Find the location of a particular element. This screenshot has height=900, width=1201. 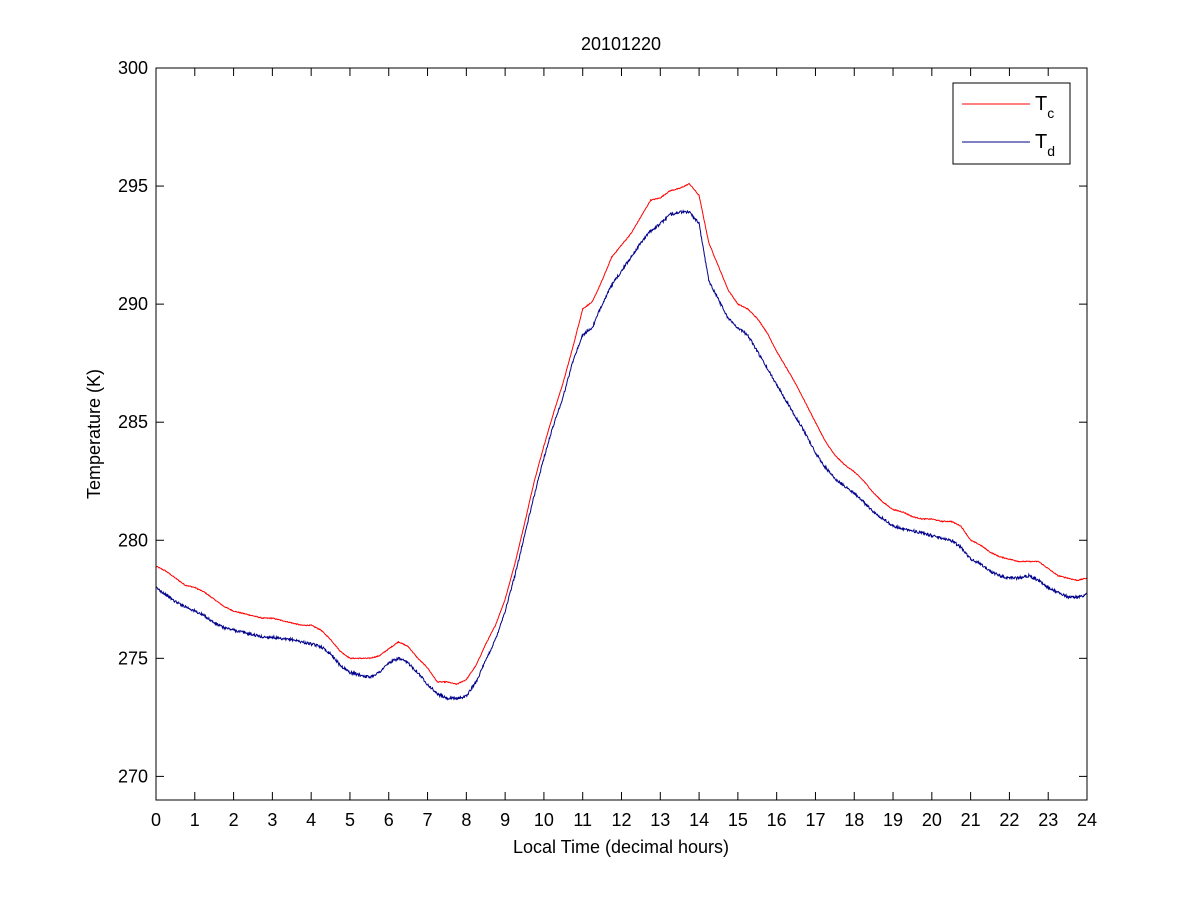

legend-label-tc: Tc is located at coordinates (1044, 107).